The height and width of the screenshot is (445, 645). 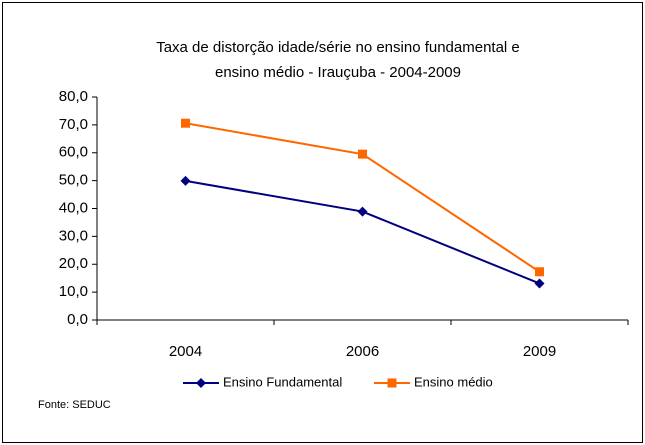 What do you see at coordinates (73, 263) in the screenshot?
I see `y-tick-label: 20,0` at bounding box center [73, 263].